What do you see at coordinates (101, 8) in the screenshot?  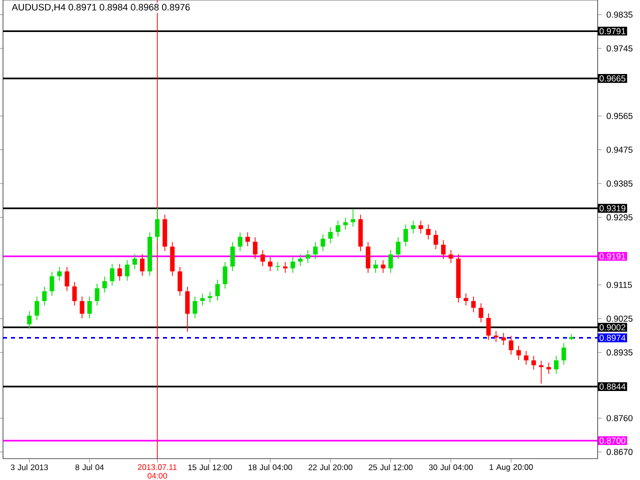 I see `chart-title: AUDUSD,H4 0.8971 0.8984 0.8968 0.8976` at bounding box center [101, 8].